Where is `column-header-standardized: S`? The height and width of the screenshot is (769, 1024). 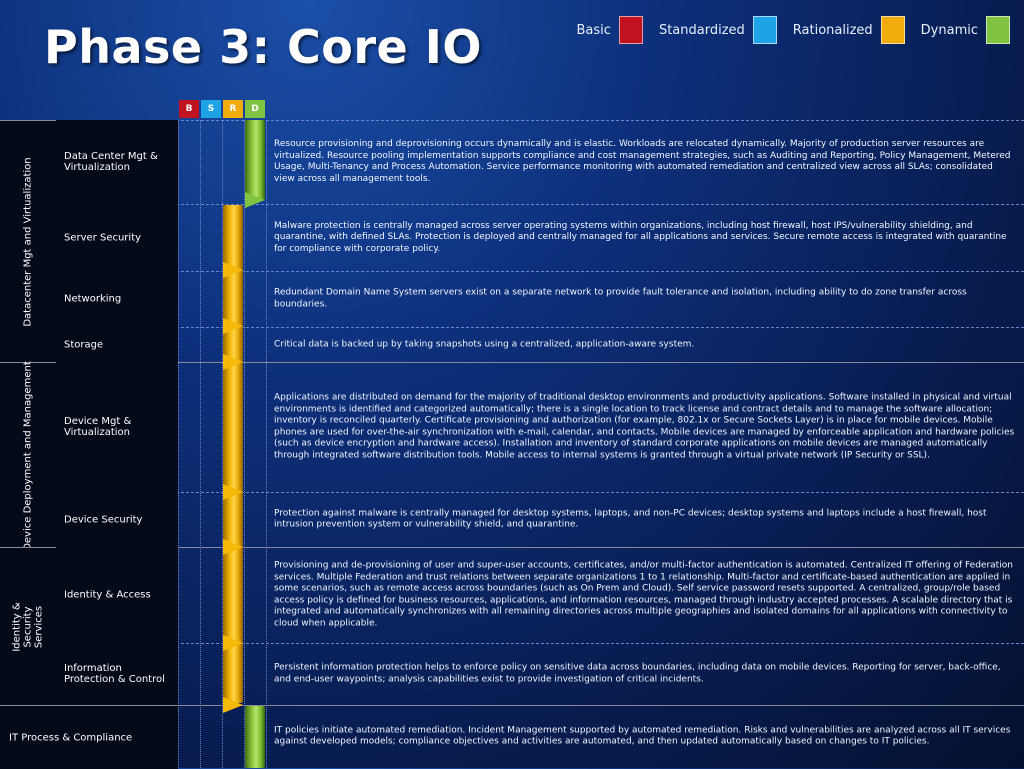 column-header-standardized: S is located at coordinates (211, 109).